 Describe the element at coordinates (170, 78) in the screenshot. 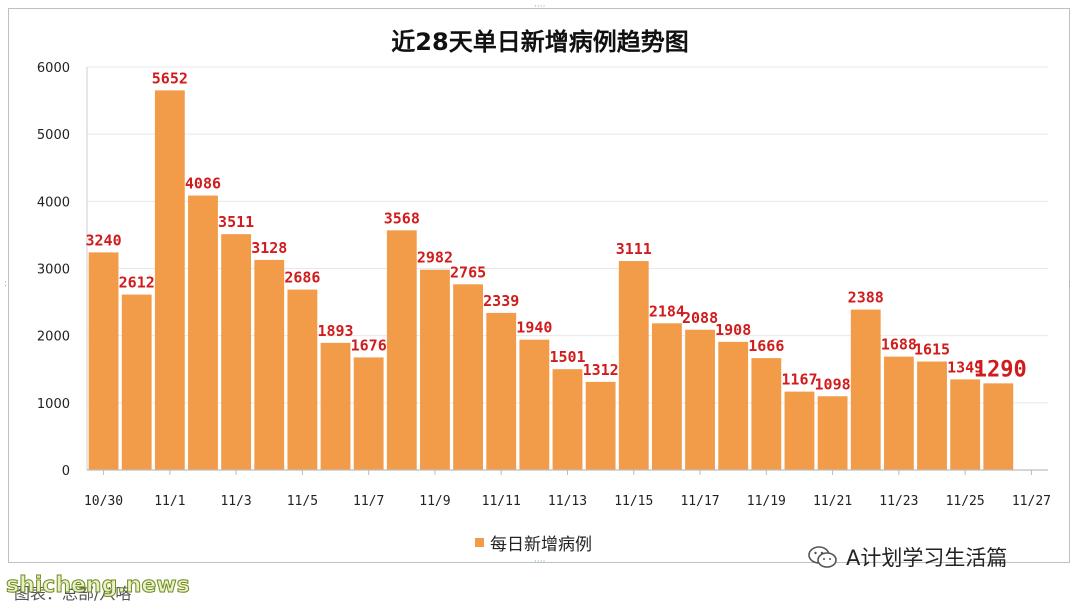

I see `data-label: 5652` at that location.